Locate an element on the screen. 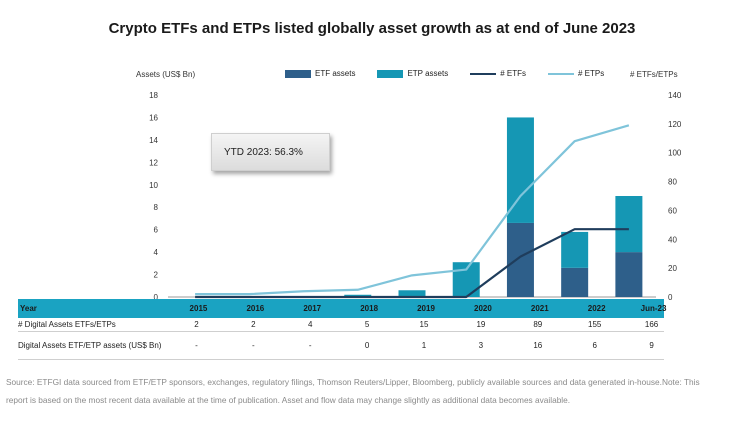 The width and height of the screenshot is (744, 433). right-tick-label: 120 is located at coordinates (675, 124).